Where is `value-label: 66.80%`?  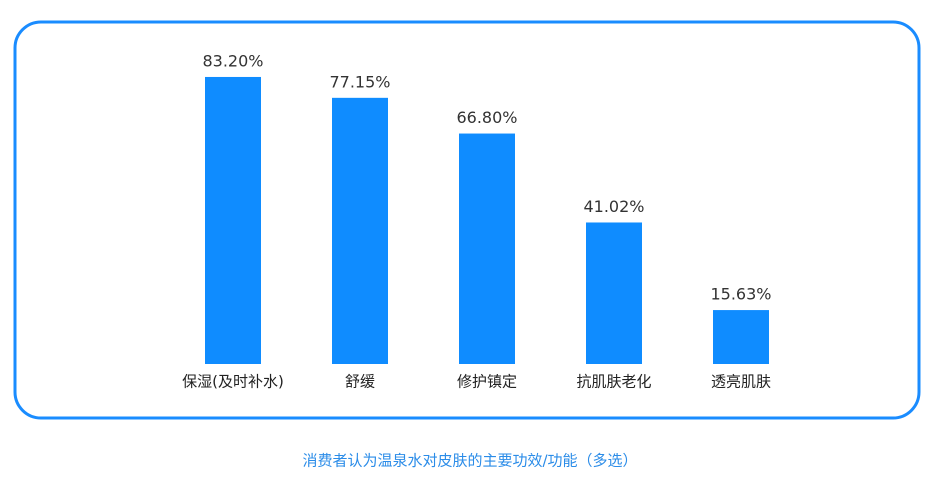 value-label: 66.80% is located at coordinates (486, 117).